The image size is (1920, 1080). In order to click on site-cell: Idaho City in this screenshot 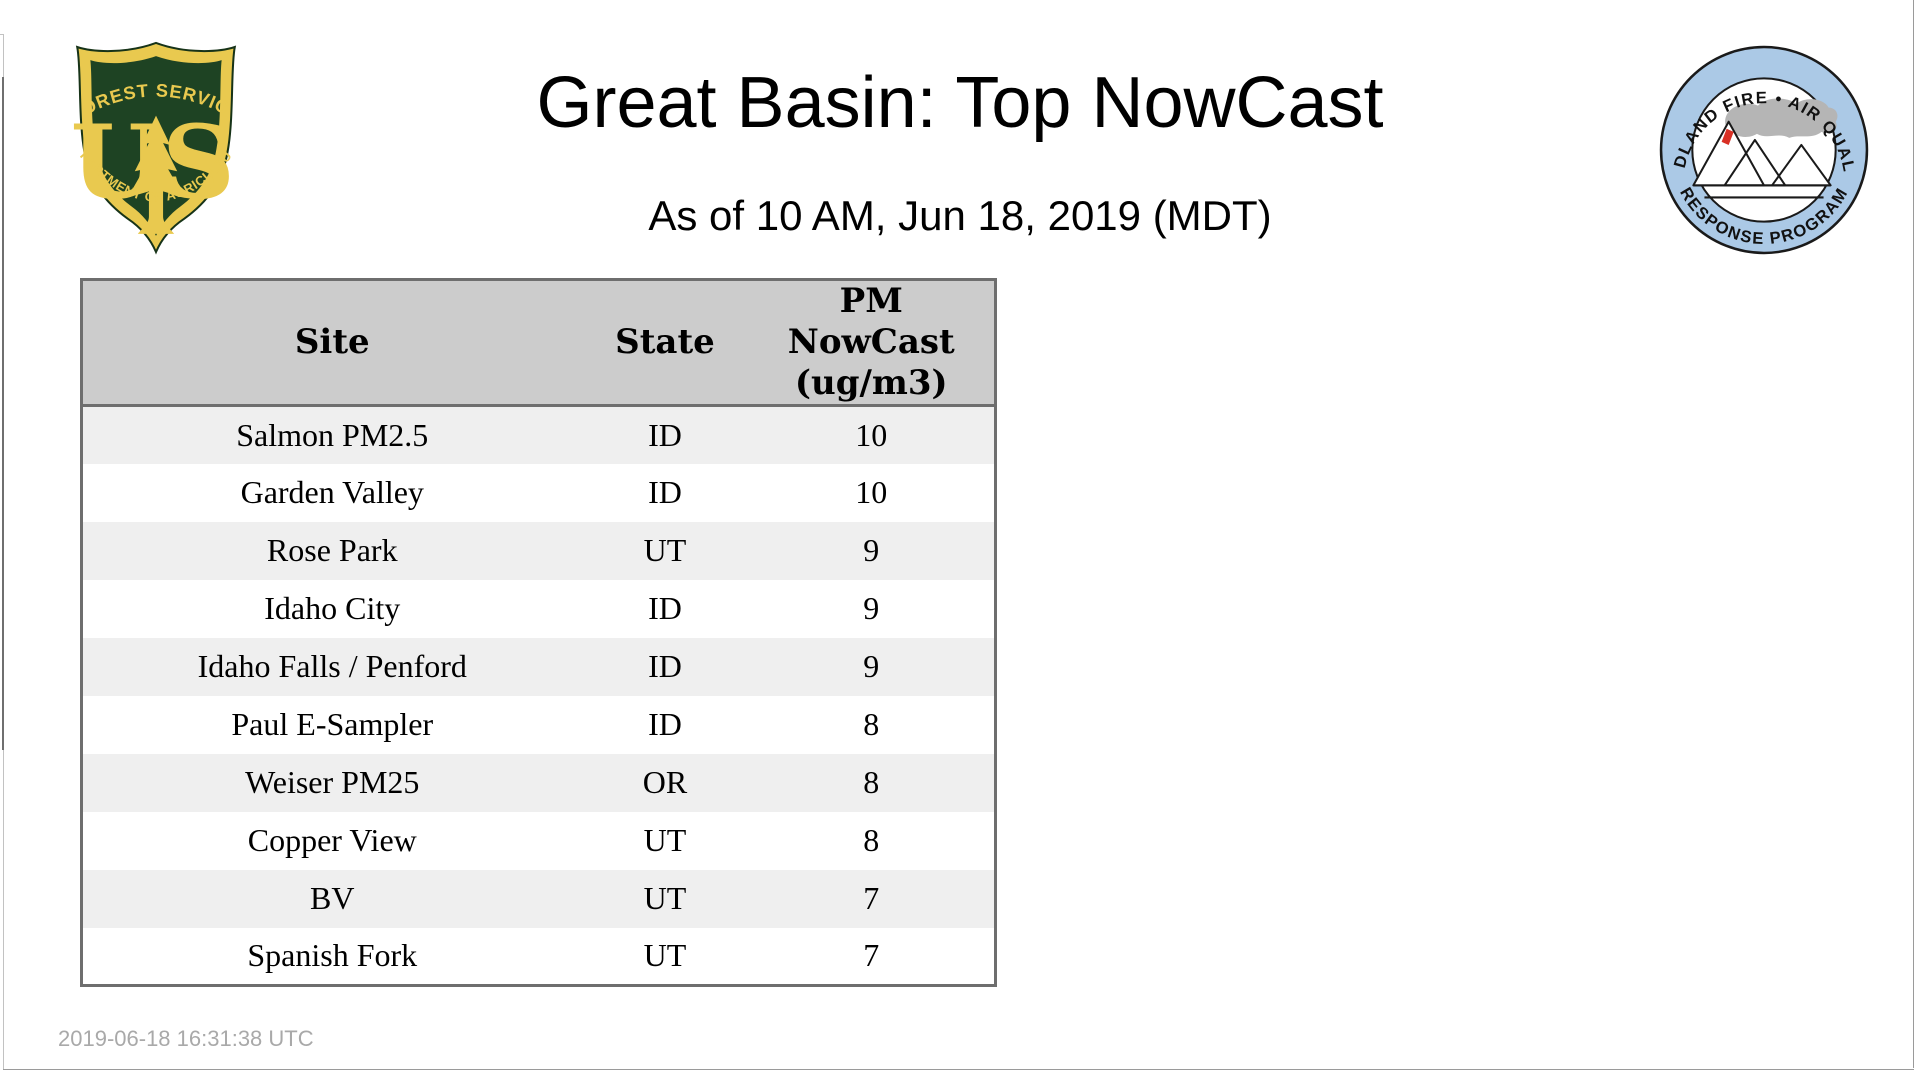, I will do `click(332, 608)`.